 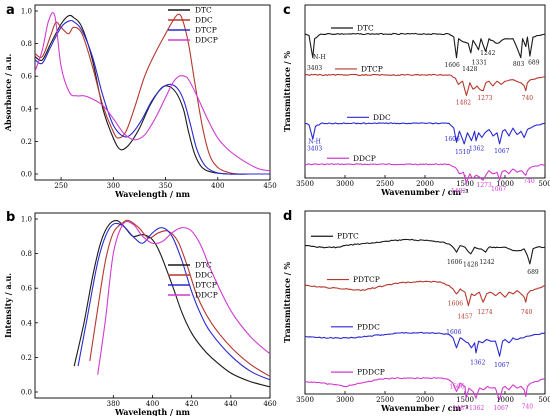 What do you see at coordinates (424, 408) in the screenshot?
I see `x-axis-label: Wavenumber / cm⁻¹` at bounding box center [424, 408].